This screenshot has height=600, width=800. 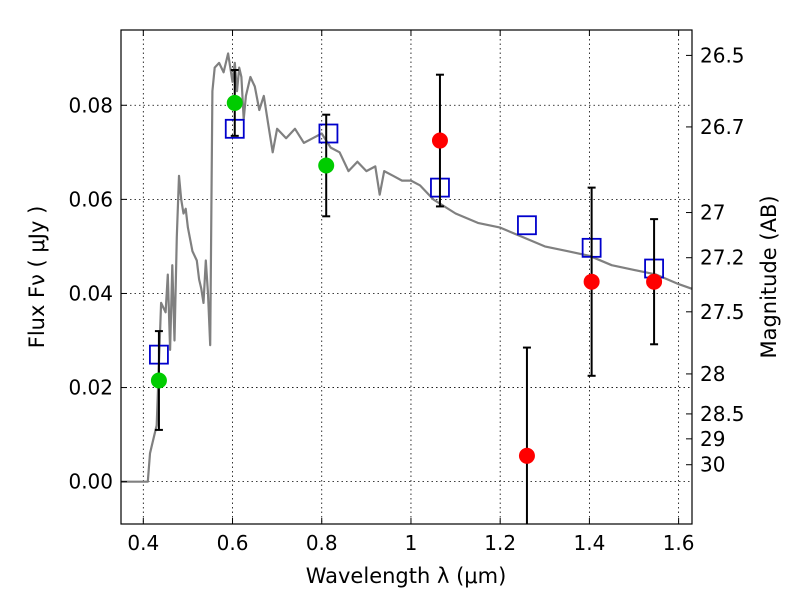 What do you see at coordinates (143, 543) in the screenshot?
I see `x-tick-label: 0.4` at bounding box center [143, 543].